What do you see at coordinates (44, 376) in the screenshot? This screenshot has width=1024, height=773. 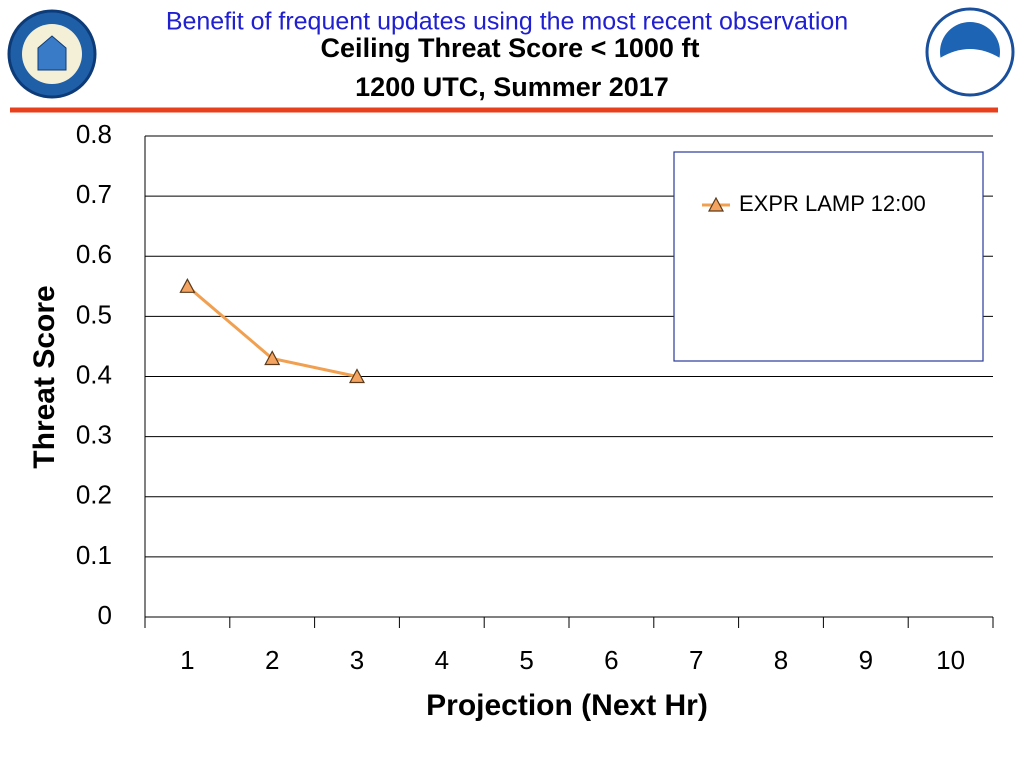 I see `y-axis-label: Threat Score` at bounding box center [44, 376].